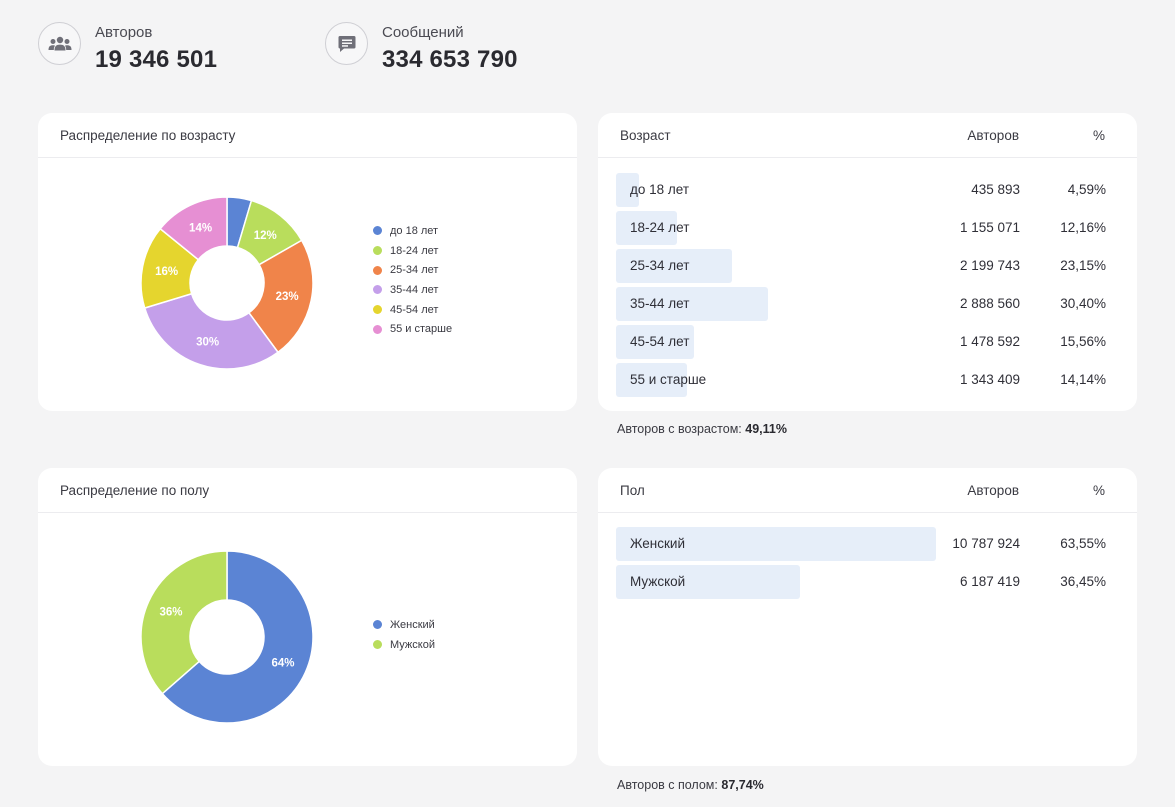 The width and height of the screenshot is (1175, 807). What do you see at coordinates (660, 227) in the screenshot?
I see `row-name: 18-24 лет` at bounding box center [660, 227].